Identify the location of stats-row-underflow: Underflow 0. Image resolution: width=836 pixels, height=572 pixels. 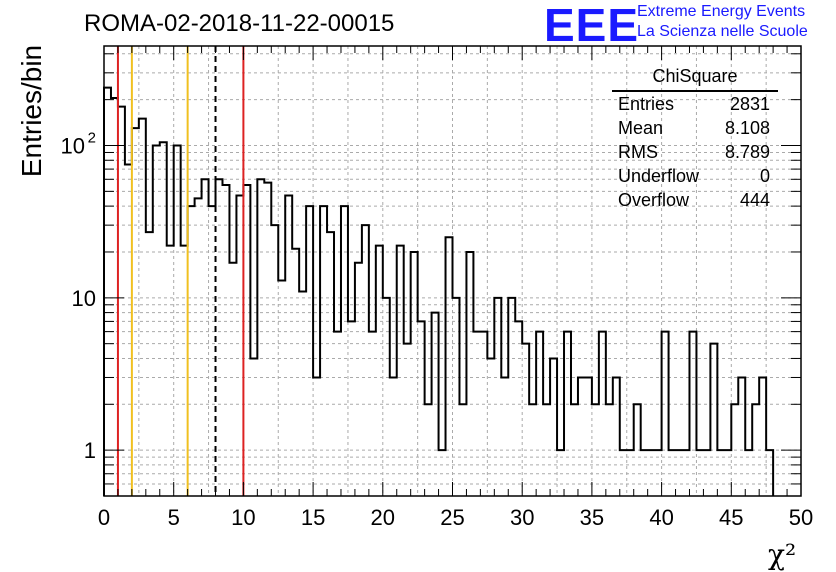
(694, 176).